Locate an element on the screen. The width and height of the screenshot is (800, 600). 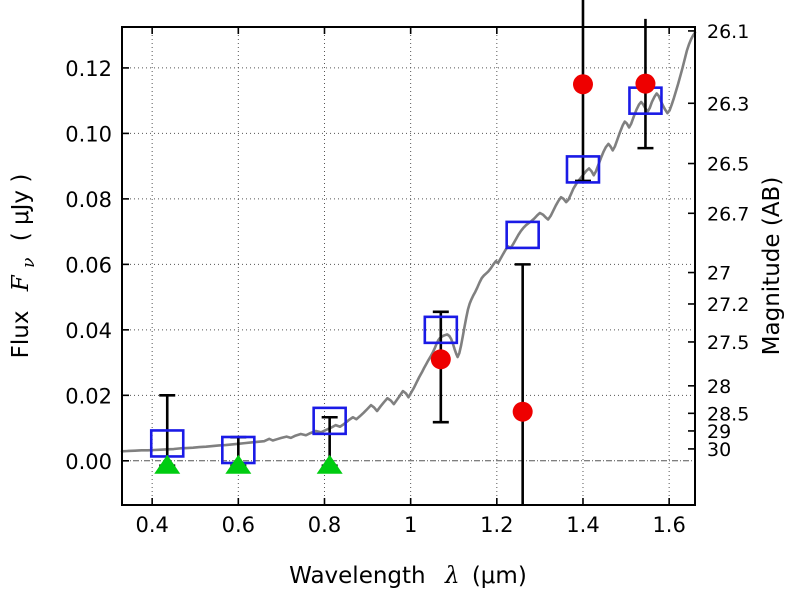
y2-tick-label-26.5: 26.5 is located at coordinates (728, 165).